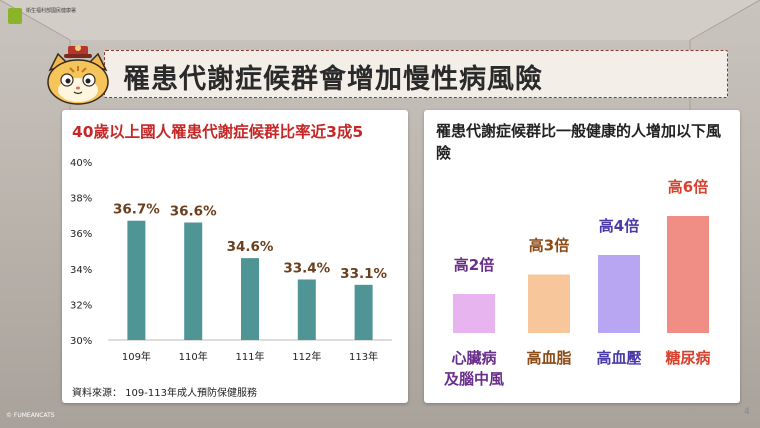  I want to click on risk-category-label: 高血壓, so click(618, 358).